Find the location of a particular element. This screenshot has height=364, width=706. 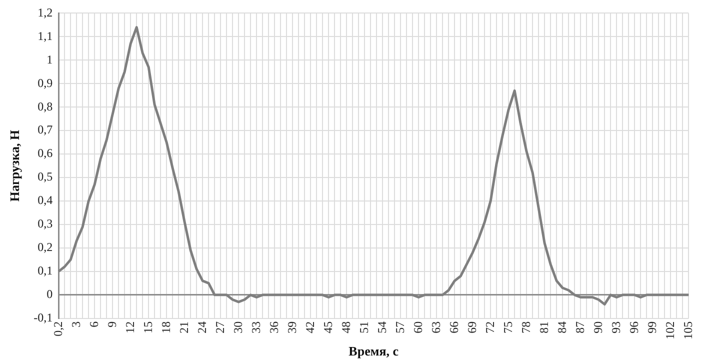

y-tick-label: 0,8 is located at coordinates (45, 106).